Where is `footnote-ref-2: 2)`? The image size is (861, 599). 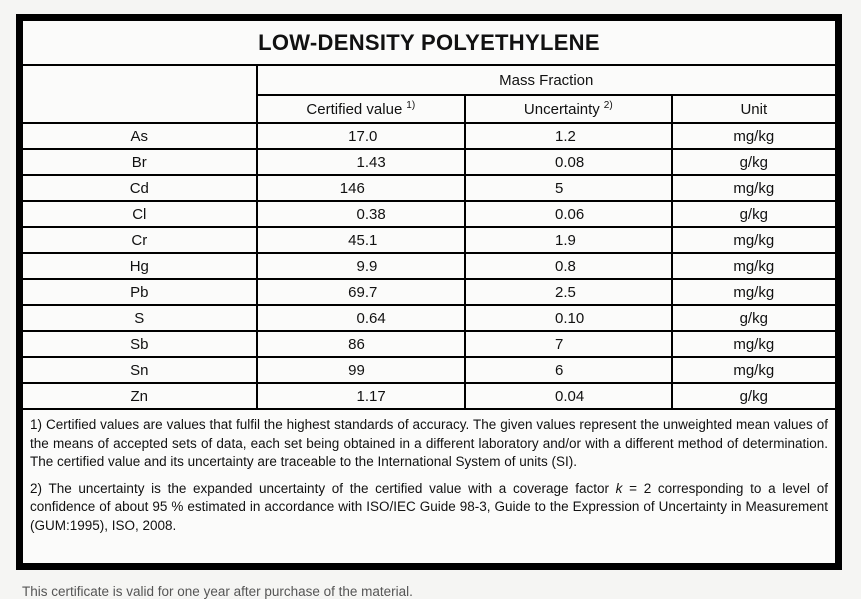 footnote-ref-2: 2) is located at coordinates (608, 105).